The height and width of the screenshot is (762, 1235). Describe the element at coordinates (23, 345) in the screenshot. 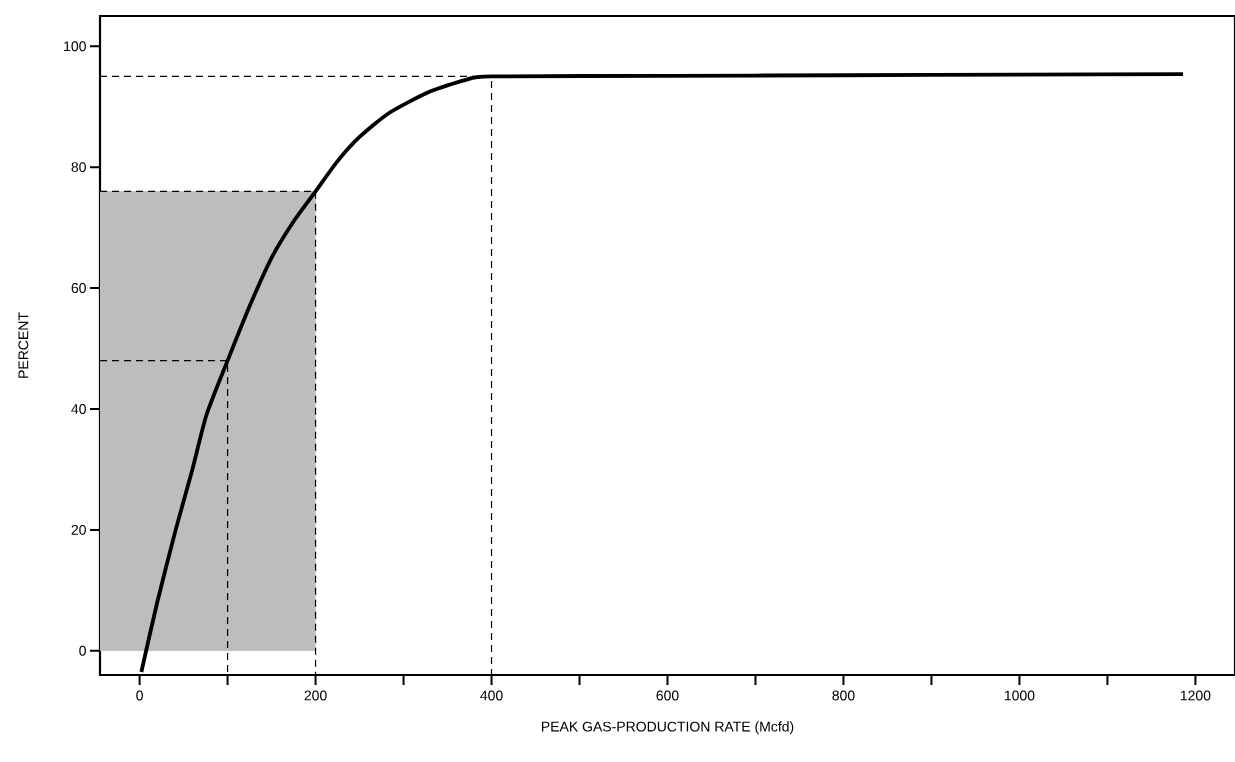

I see `y-axis-title: PERCENT` at that location.